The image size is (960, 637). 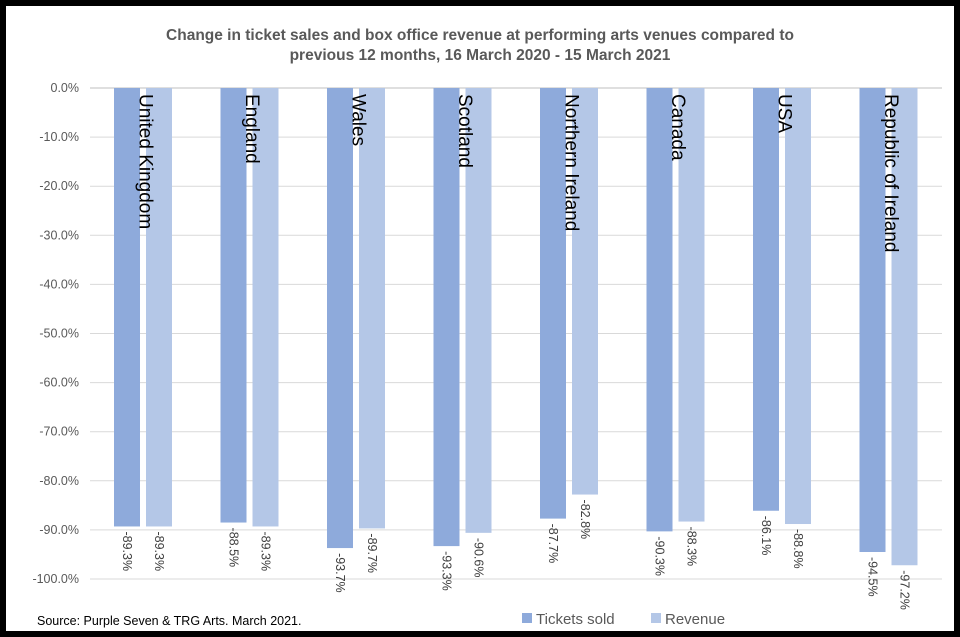 I want to click on category-label: Canada, so click(x=677, y=127).